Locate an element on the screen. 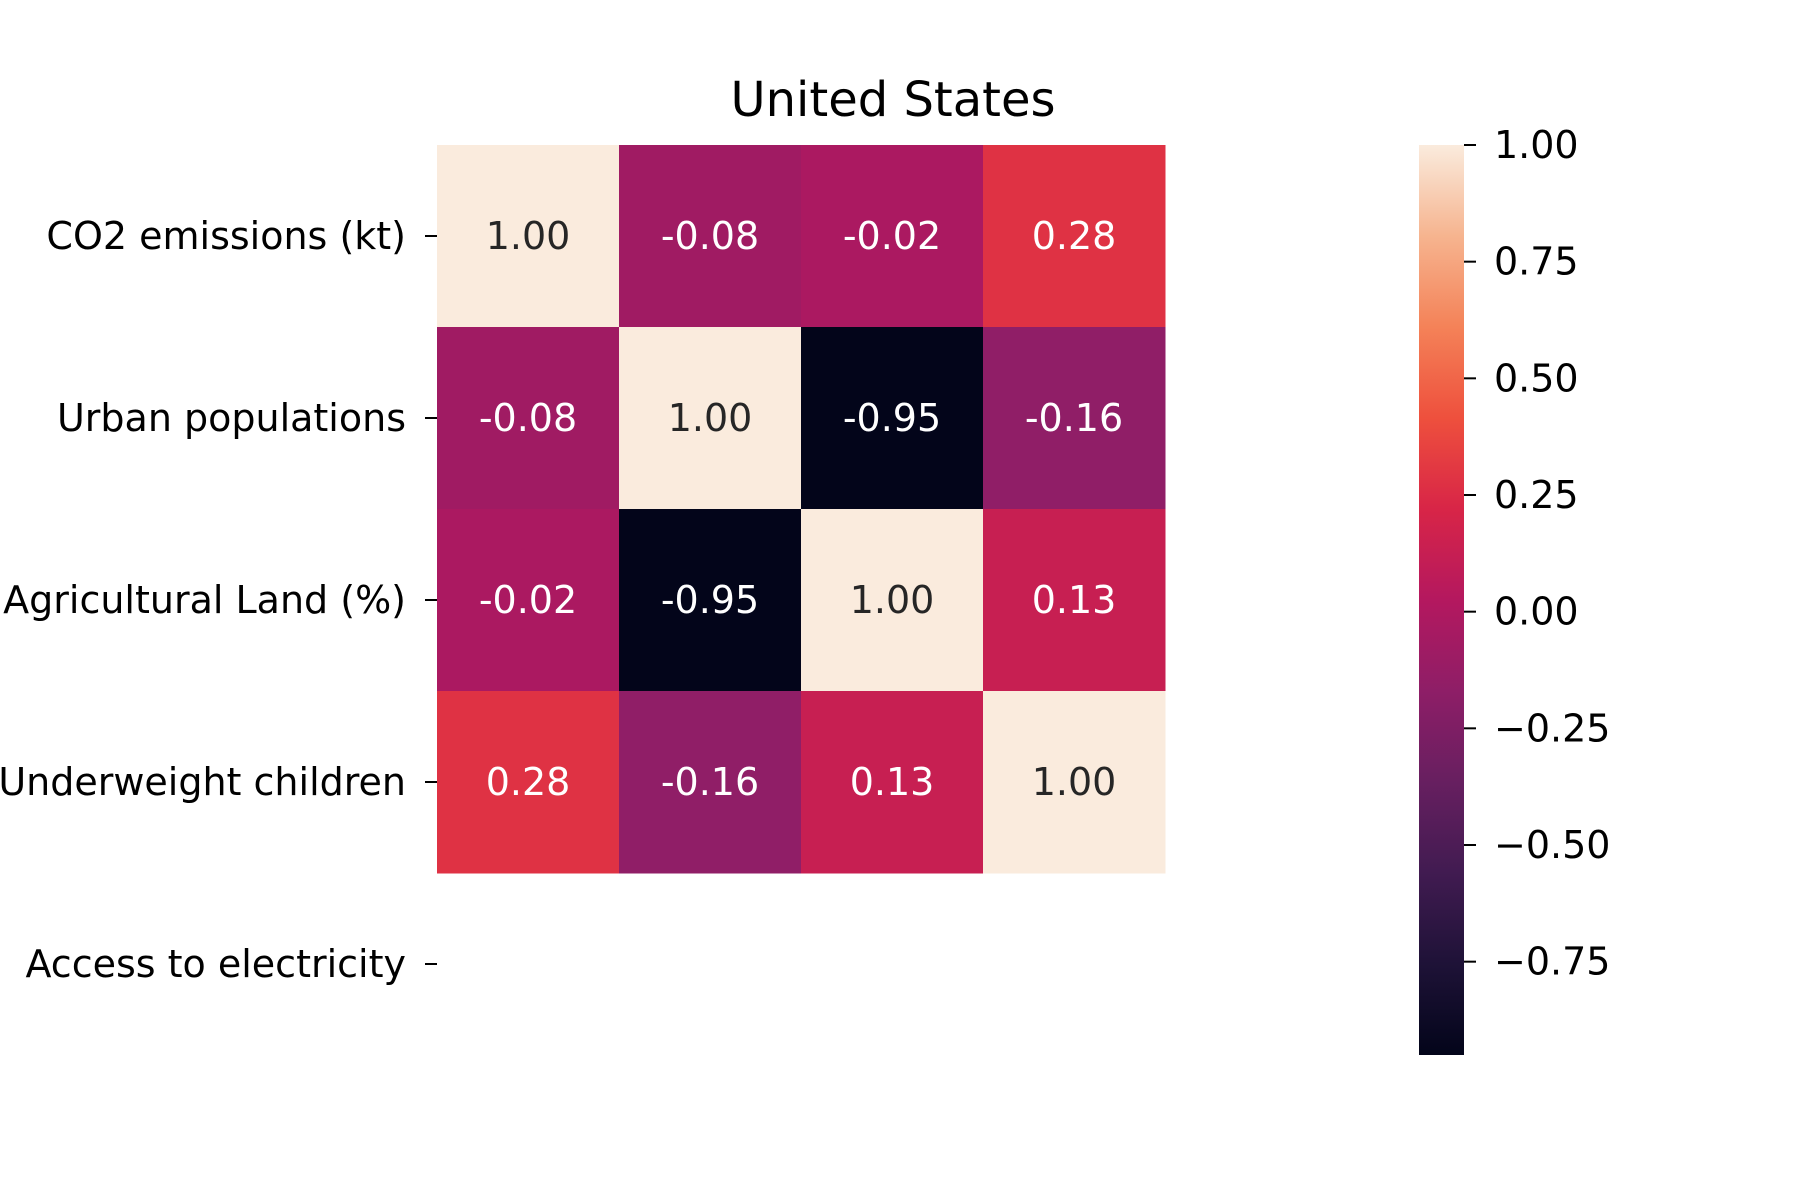 The width and height of the screenshot is (1800, 1200). colorbar-tick-label: −0.50 is located at coordinates (1552, 845).